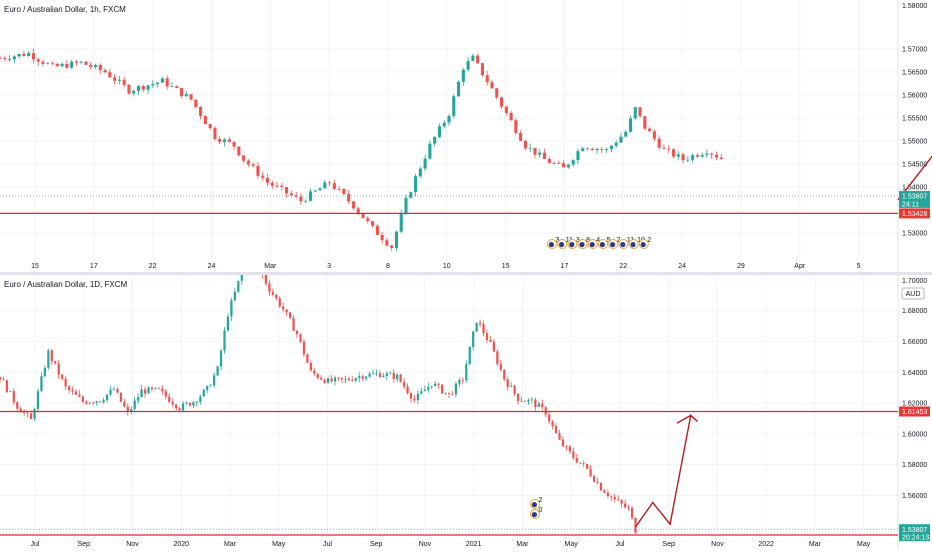  Describe the element at coordinates (181, 544) in the screenshot. I see `x-tick-label: 2020` at that location.